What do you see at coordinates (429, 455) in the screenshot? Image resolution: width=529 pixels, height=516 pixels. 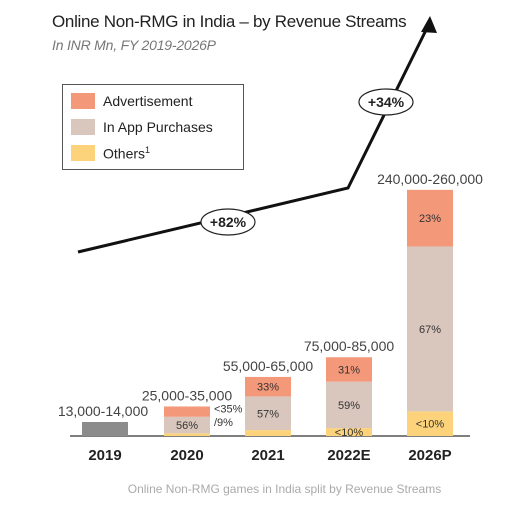 I see `category-label-2026p: 2026P` at bounding box center [429, 455].